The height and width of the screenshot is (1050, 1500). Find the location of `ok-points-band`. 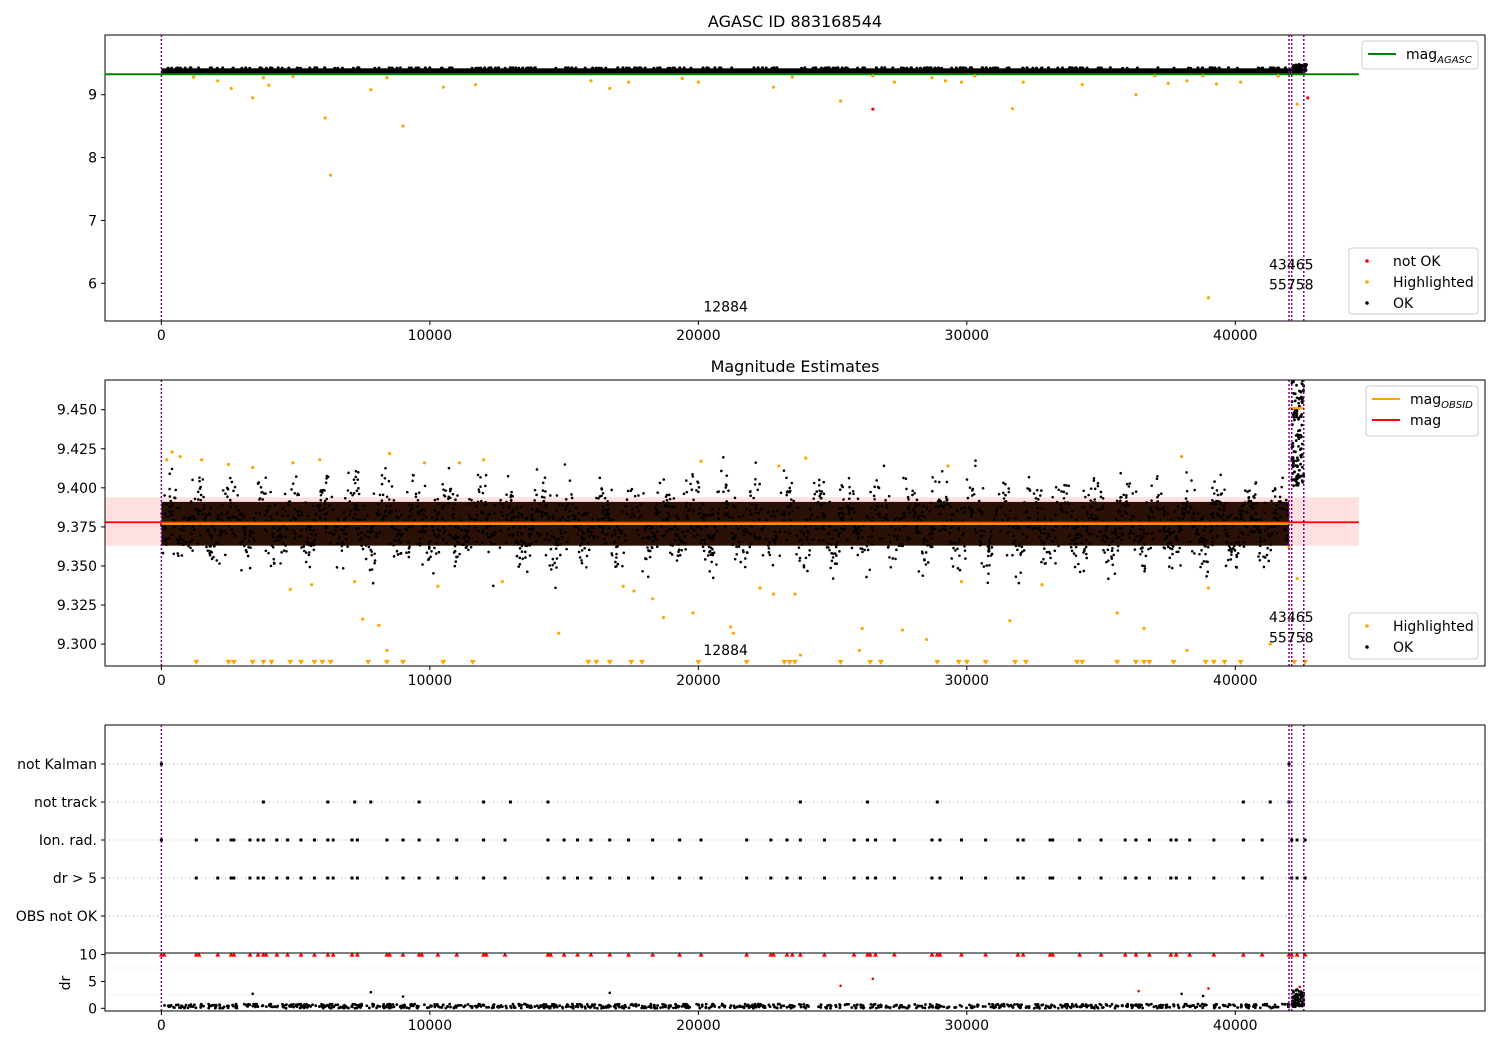

ok-points-band is located at coordinates (733, 71).